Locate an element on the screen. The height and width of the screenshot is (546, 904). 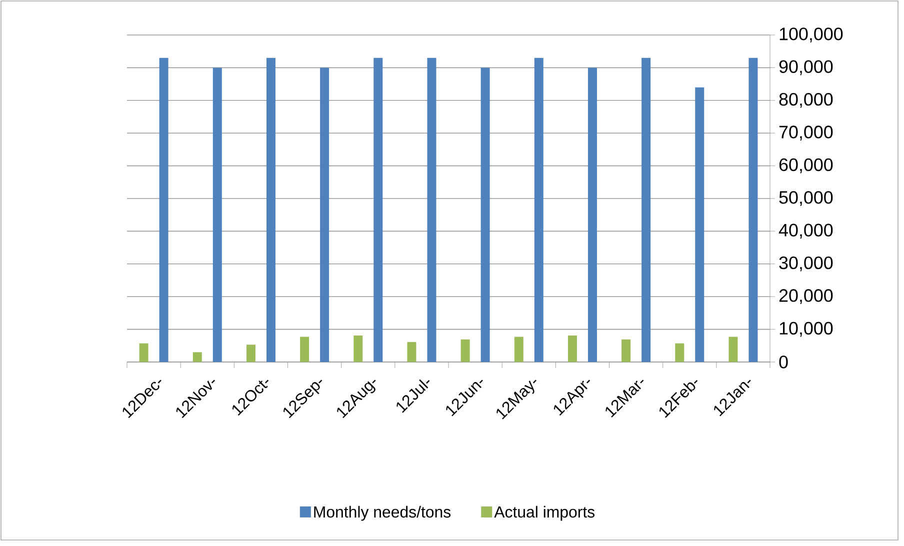
y-tick-label: 60,000 is located at coordinates (806, 166).